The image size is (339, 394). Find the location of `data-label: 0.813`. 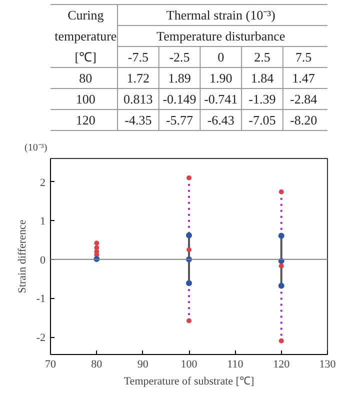

data-label: 0.813 is located at coordinates (138, 99).